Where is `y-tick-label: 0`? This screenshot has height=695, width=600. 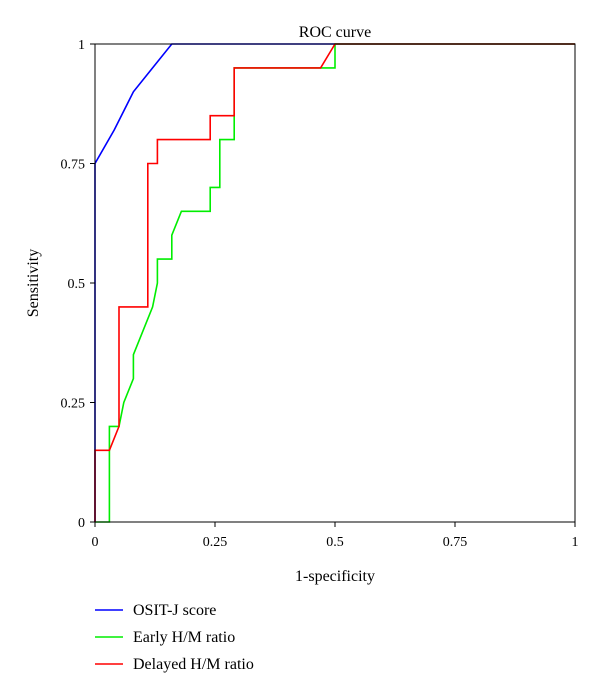
y-tick-label: 0 is located at coordinates (81, 523).